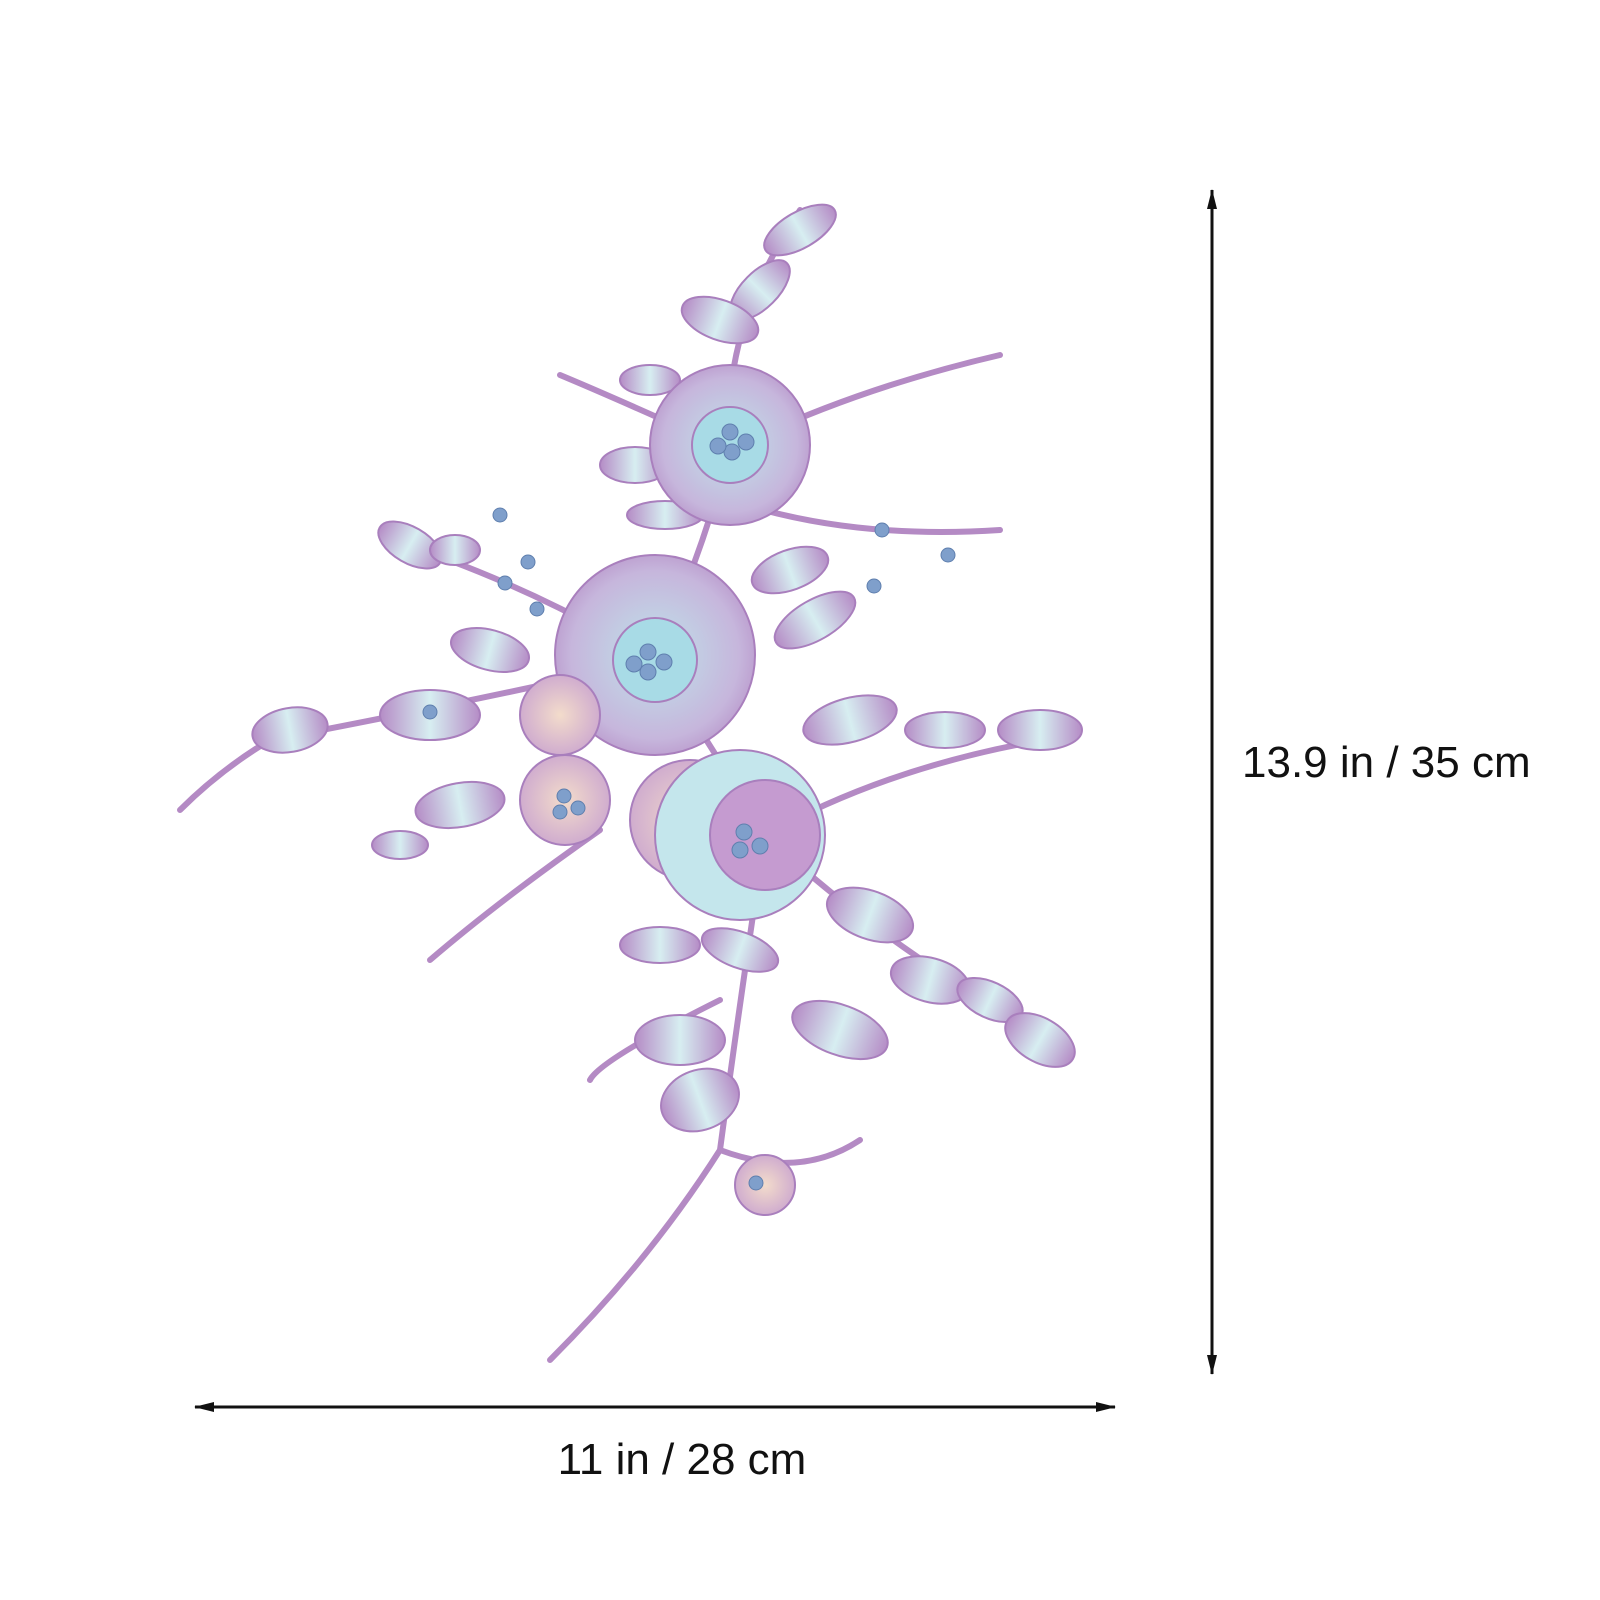 This screenshot has height=1600, width=1600. What do you see at coordinates (1386, 762) in the screenshot?
I see `height-label: 13.9 in / 35 cm` at bounding box center [1386, 762].